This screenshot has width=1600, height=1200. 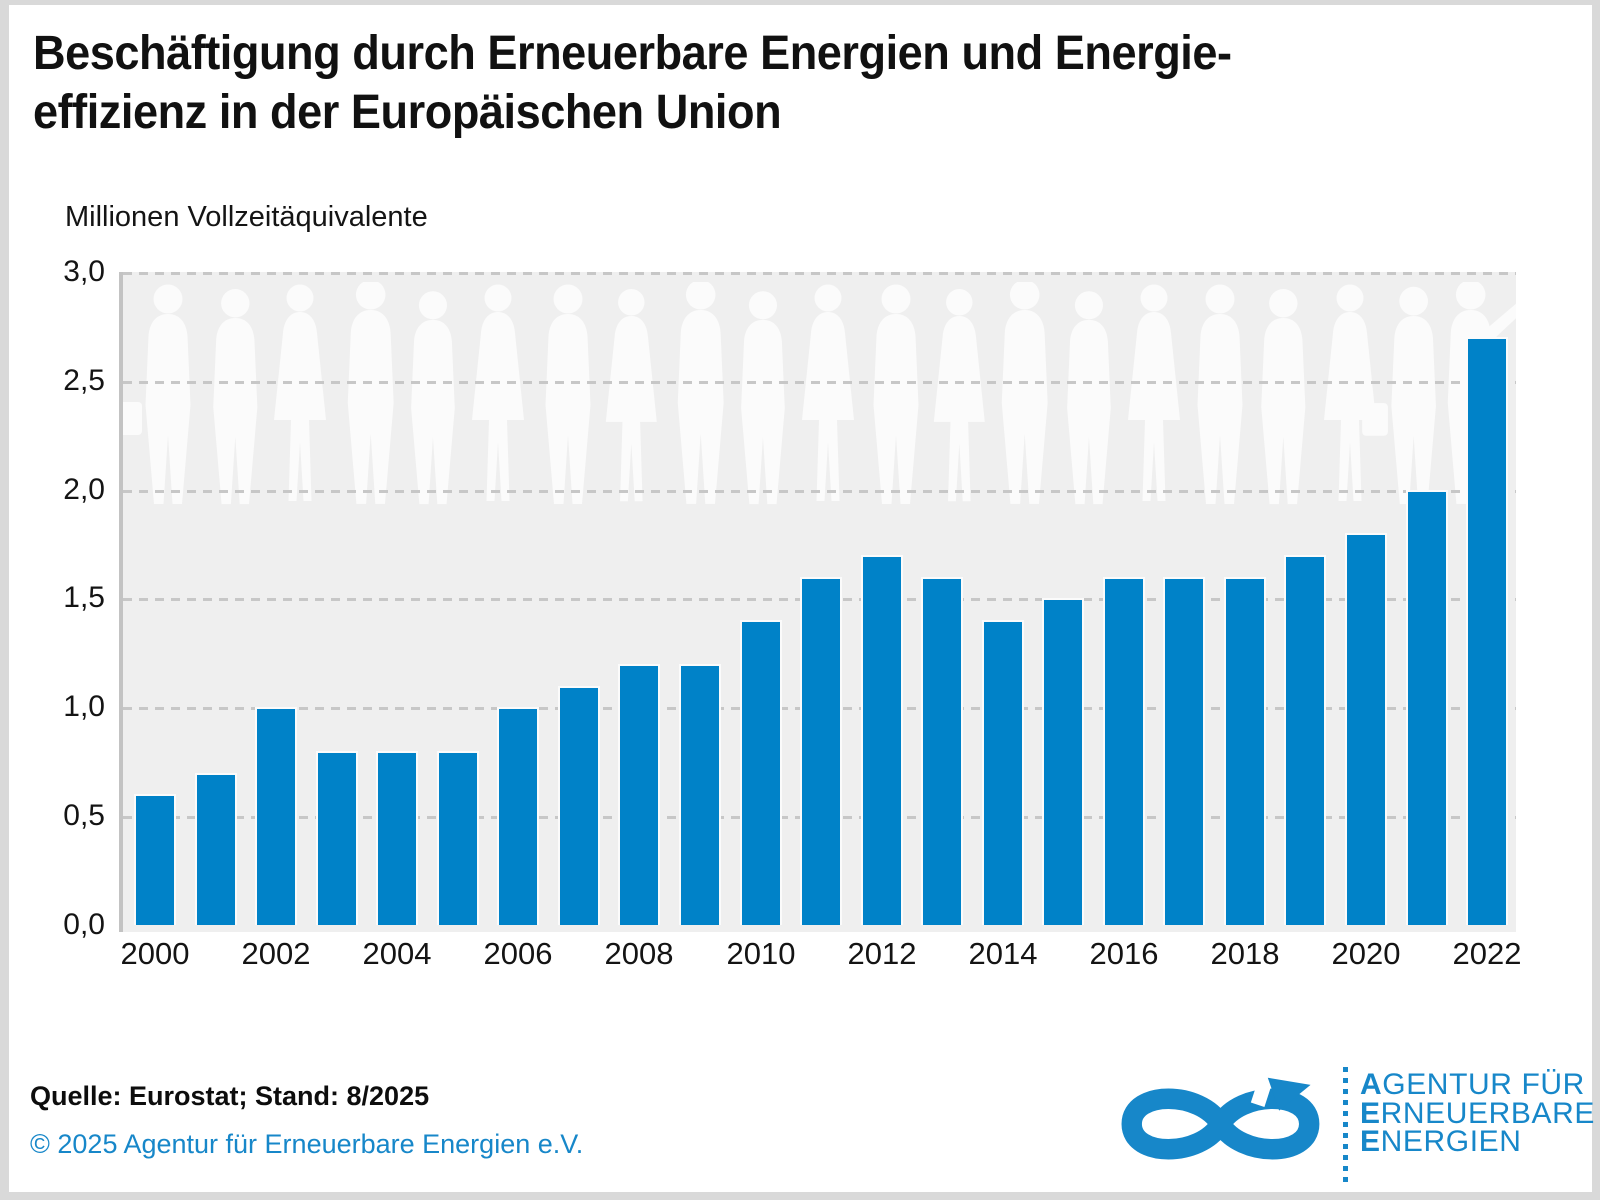 I want to click on bar-2008, so click(x=639, y=794).